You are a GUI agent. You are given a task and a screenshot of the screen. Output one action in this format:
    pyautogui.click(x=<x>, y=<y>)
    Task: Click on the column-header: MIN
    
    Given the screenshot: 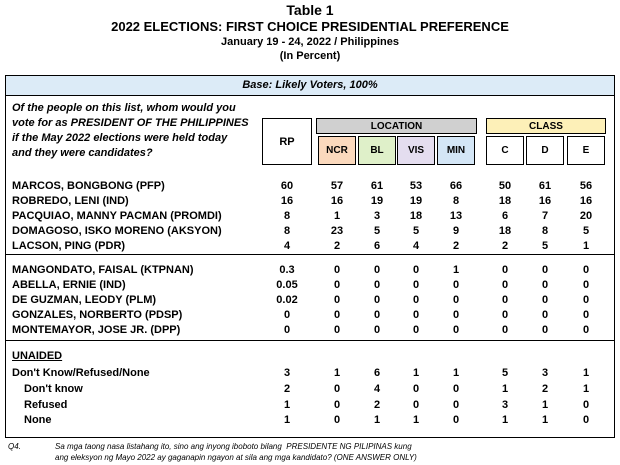 What is the action you would take?
    pyautogui.click(x=456, y=150)
    